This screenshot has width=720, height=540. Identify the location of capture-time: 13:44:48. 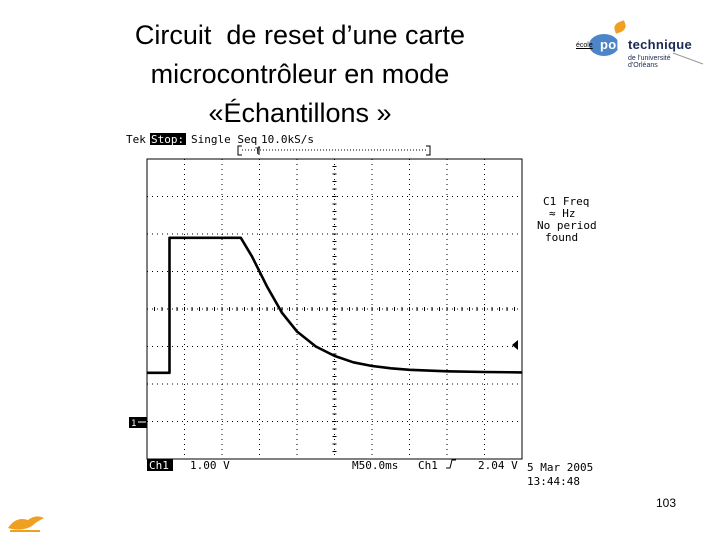
(553, 481).